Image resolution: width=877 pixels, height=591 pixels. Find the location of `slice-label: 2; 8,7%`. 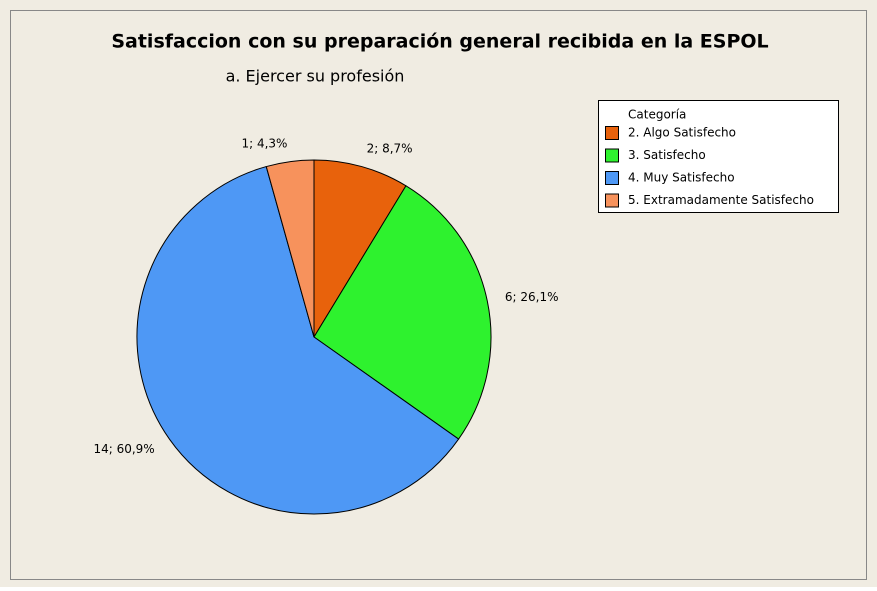

slice-label: 2; 8,7% is located at coordinates (390, 149).